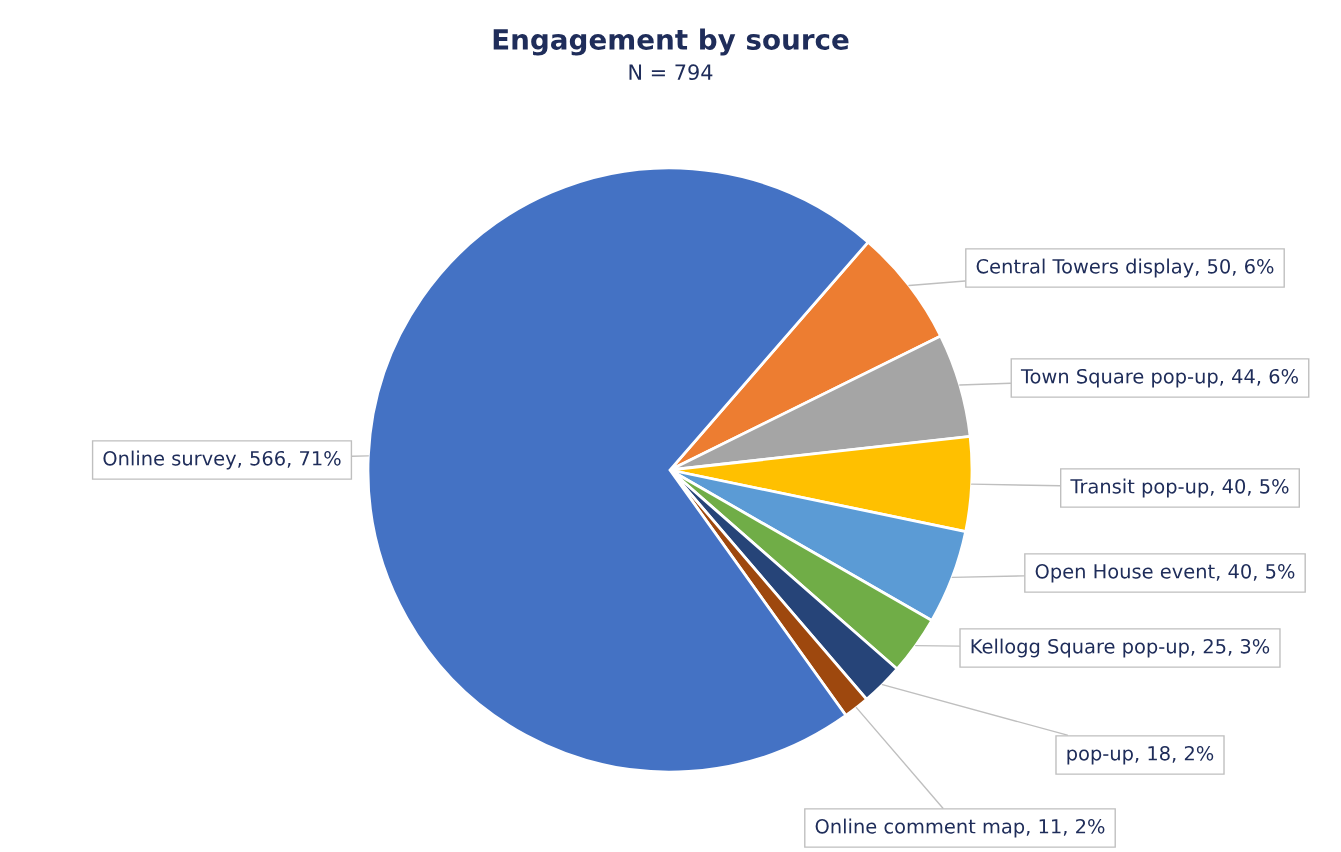 This screenshot has width=1341, height=852. Describe the element at coordinates (671, 42) in the screenshot. I see `chart-title: Engagement by source` at that location.